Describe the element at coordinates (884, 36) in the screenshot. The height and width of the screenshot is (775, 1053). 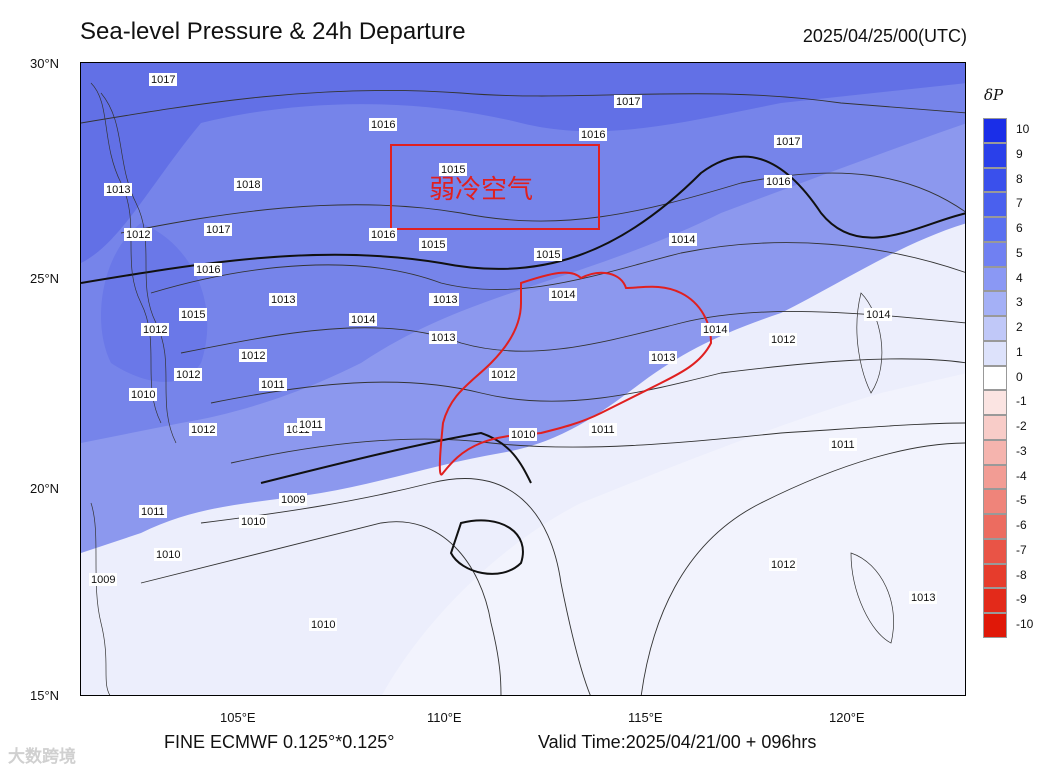
I see `forecast-timestamp: 2025/04/25/00(UTC)` at that location.